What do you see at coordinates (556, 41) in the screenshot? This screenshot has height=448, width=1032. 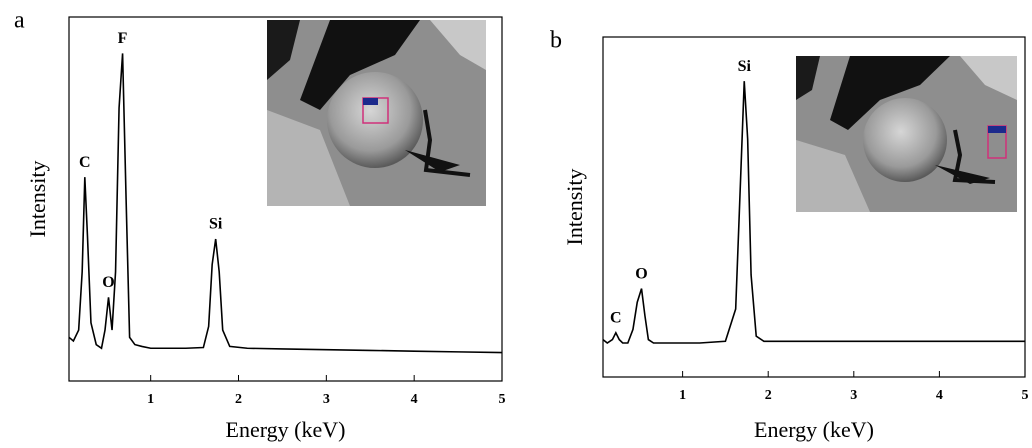 I see `panel-label: b` at bounding box center [556, 41].